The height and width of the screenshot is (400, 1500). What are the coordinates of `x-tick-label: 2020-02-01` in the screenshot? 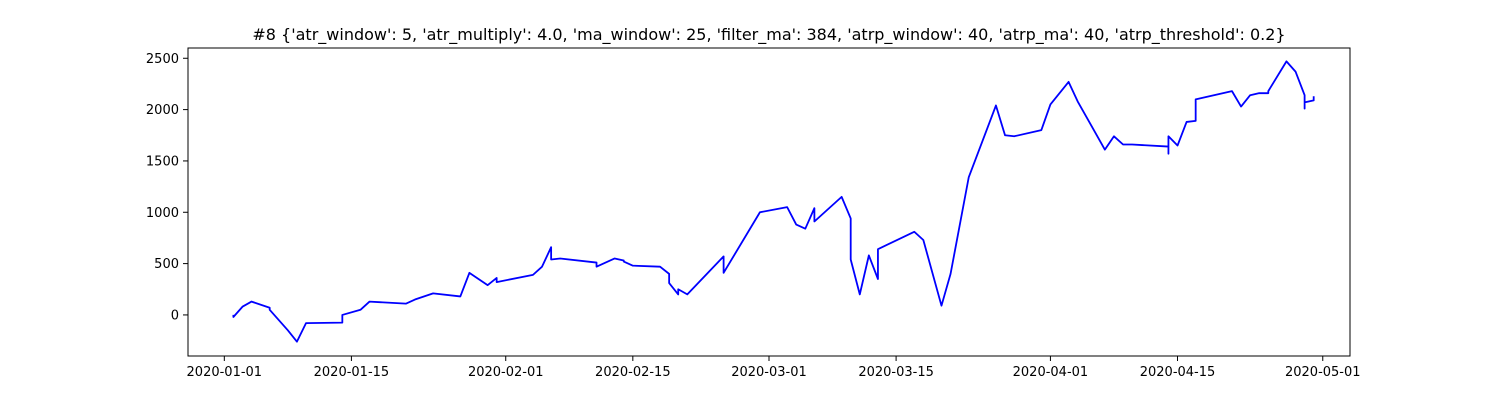 It's located at (506, 372).